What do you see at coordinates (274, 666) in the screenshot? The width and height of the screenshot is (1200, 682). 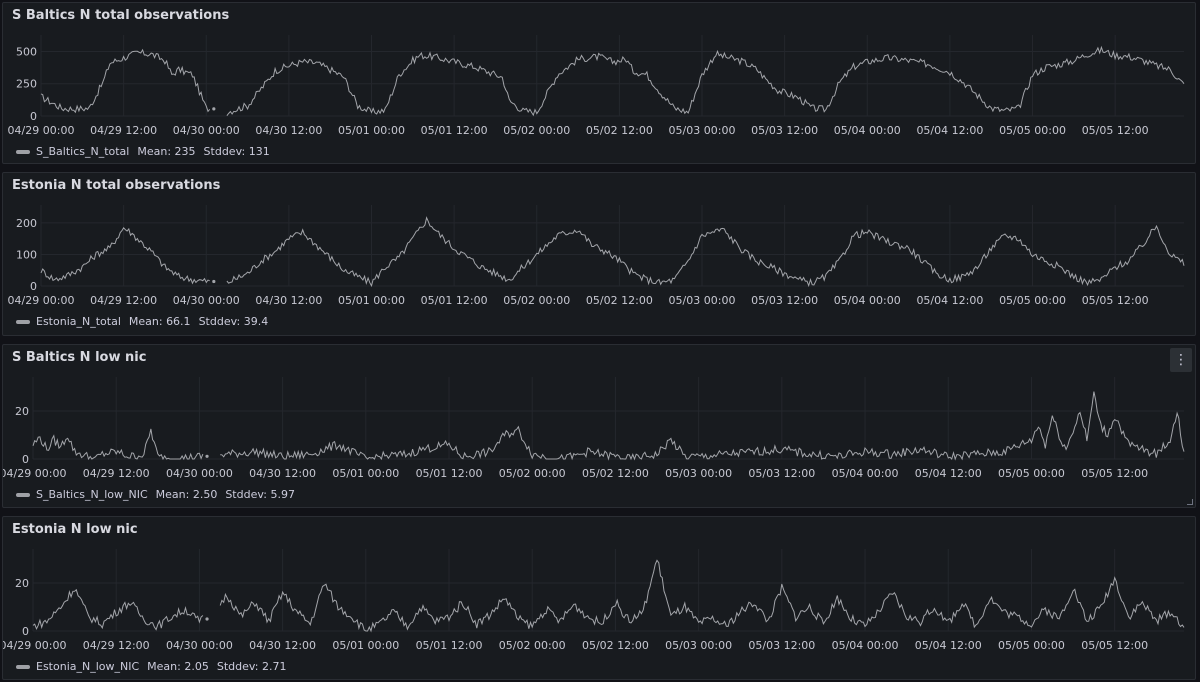 I see `legend-stddev-value: 2.71` at bounding box center [274, 666].